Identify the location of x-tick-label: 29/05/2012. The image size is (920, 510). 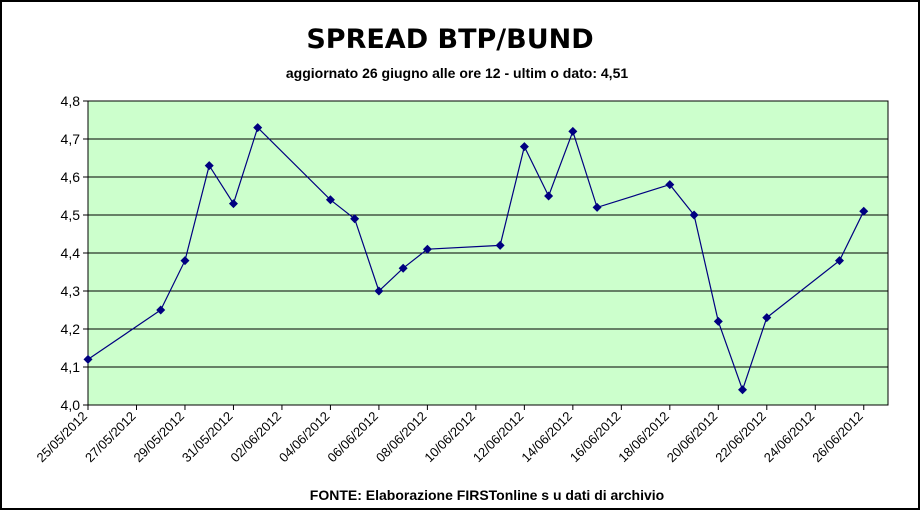
(158, 437).